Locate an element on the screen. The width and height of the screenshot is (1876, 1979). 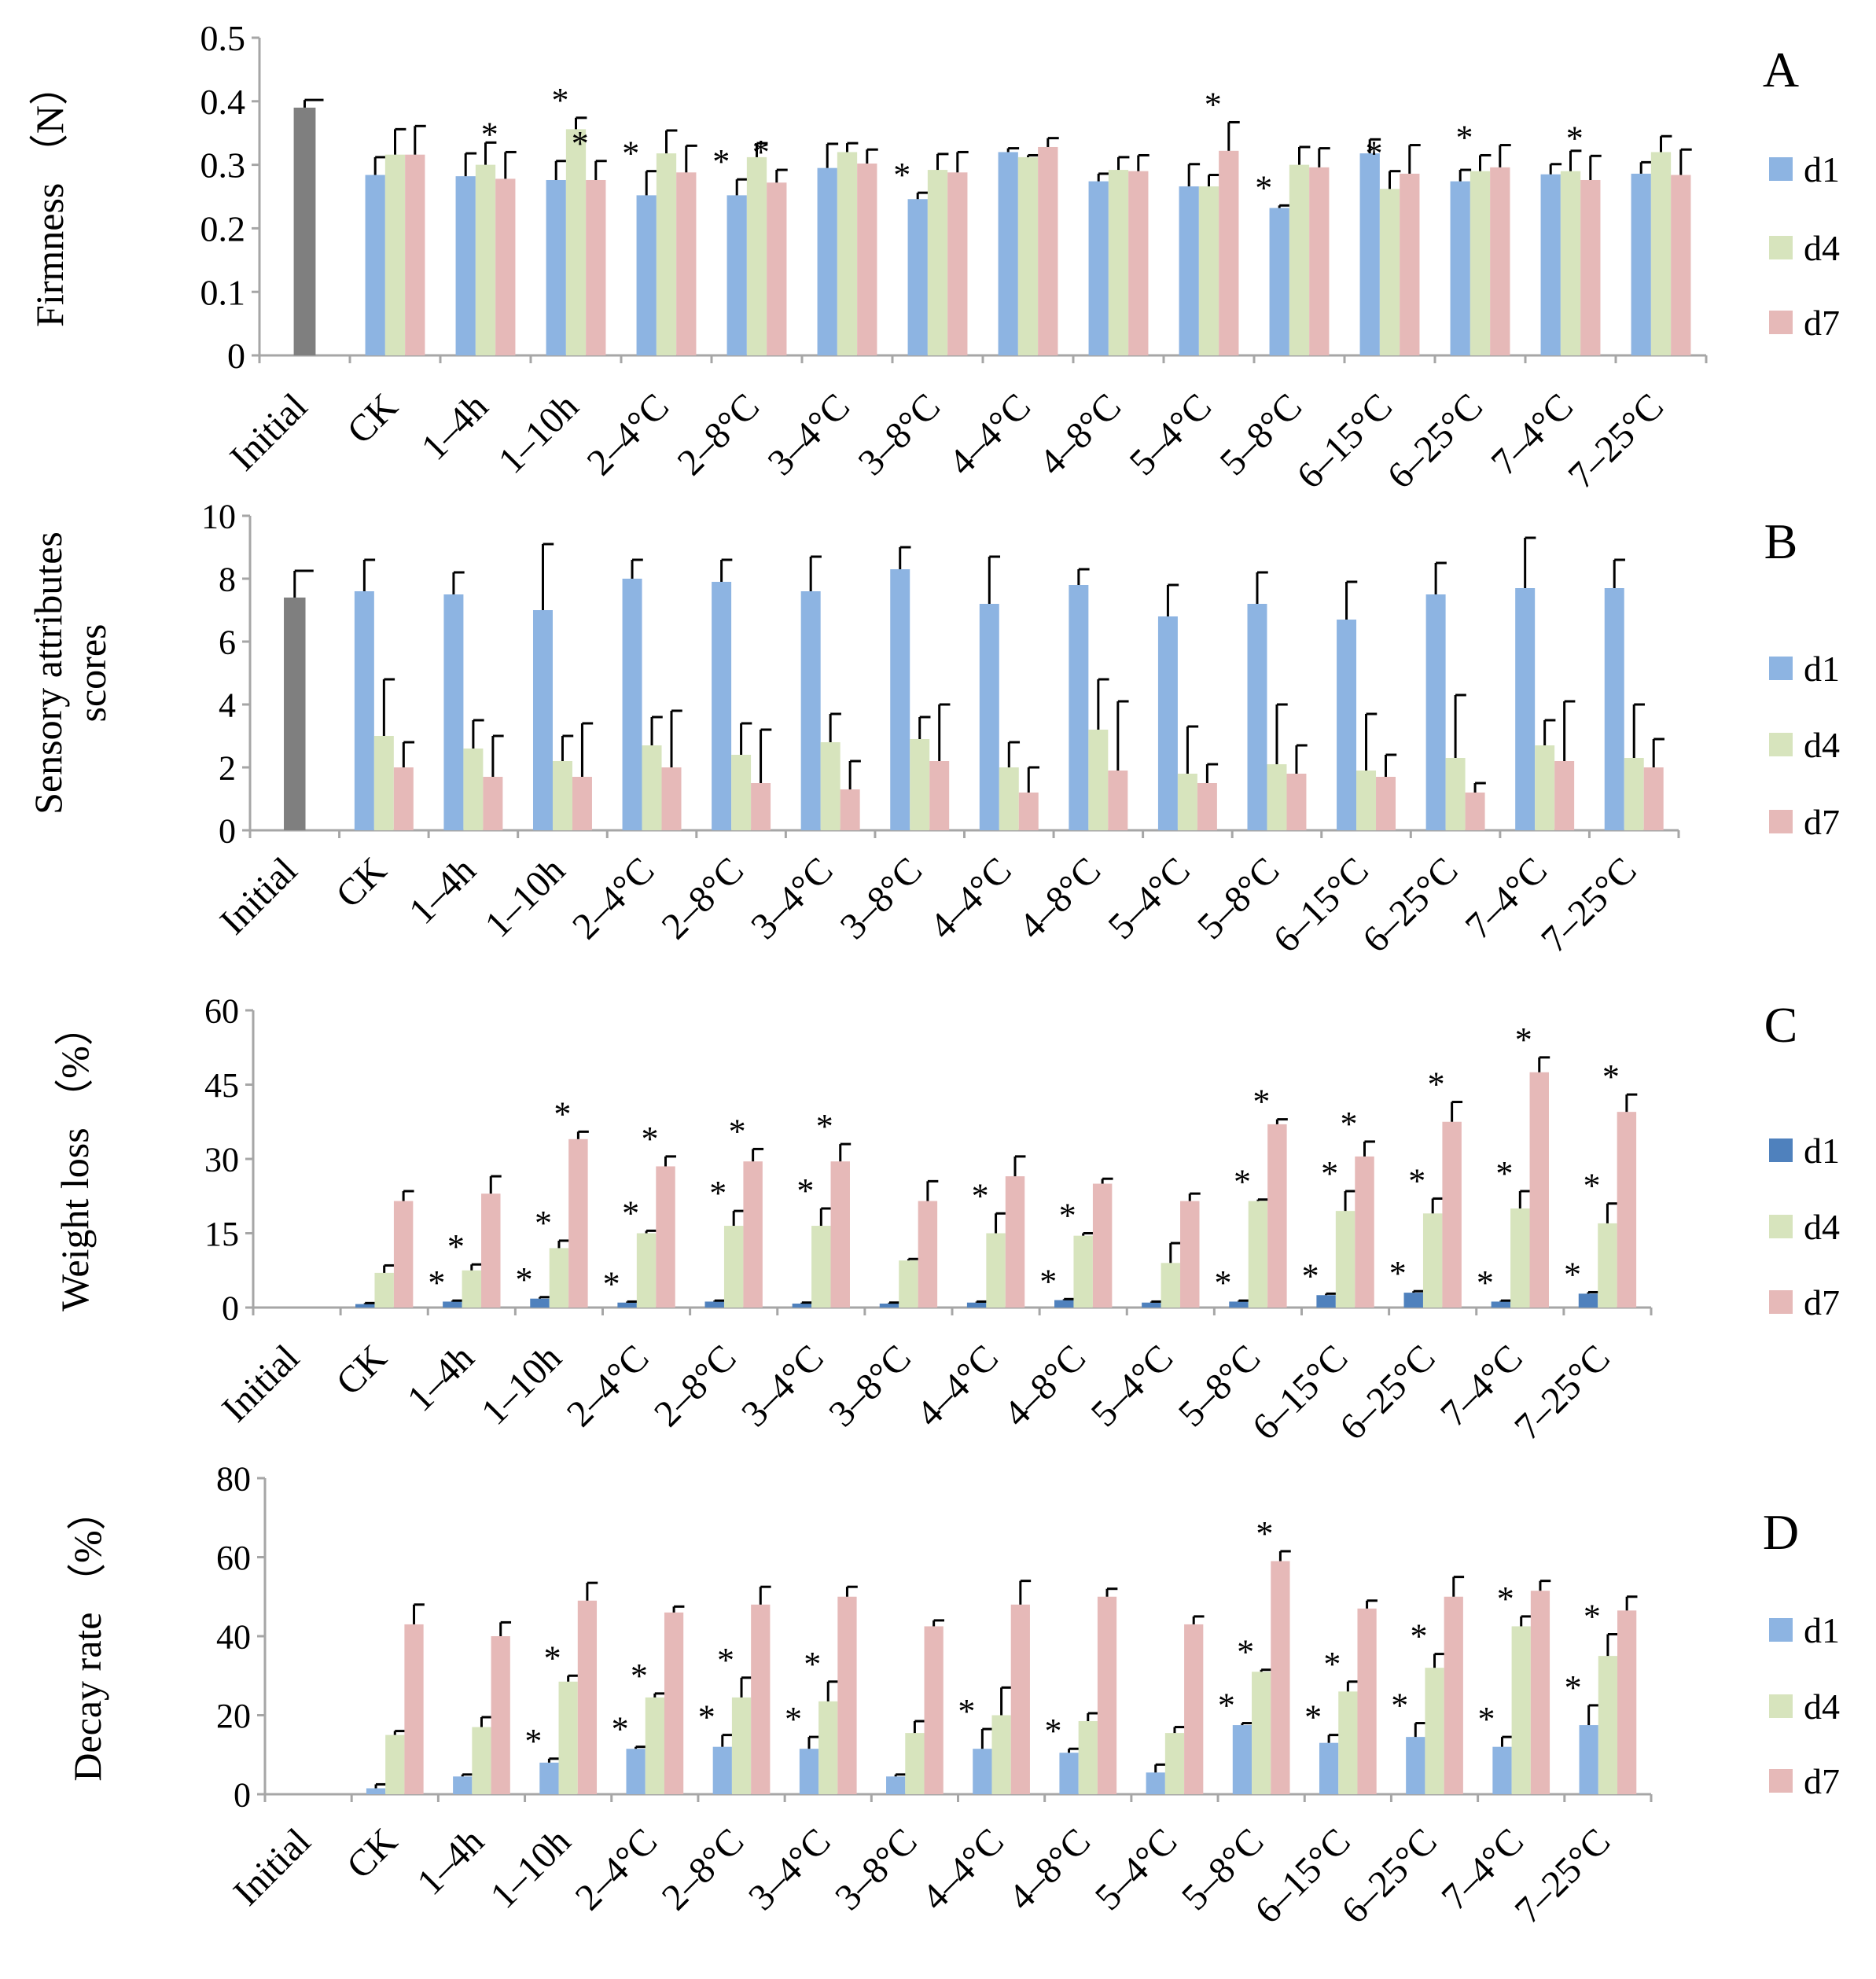
y-tick-label: 60 is located at coordinates (221, 1010).